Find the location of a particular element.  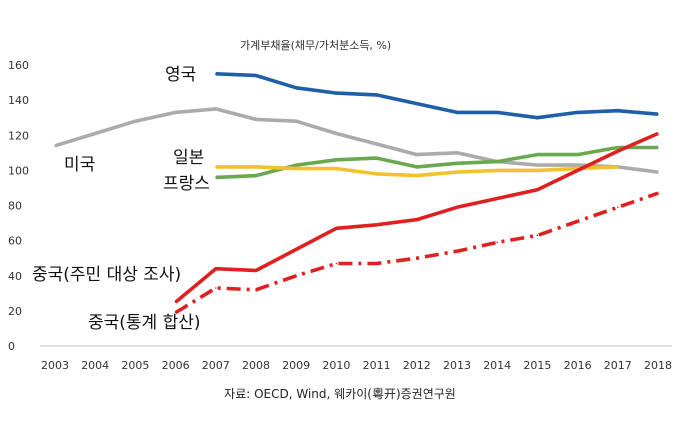

x-tick-label: 2015 is located at coordinates (537, 365).